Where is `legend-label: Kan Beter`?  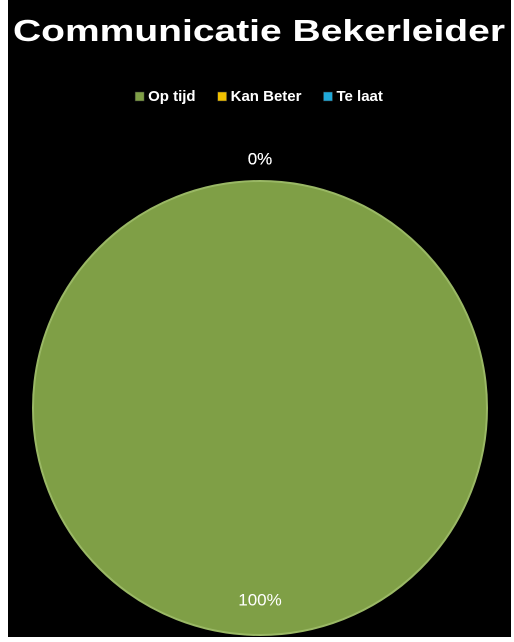 legend-label: Kan Beter is located at coordinates (266, 96).